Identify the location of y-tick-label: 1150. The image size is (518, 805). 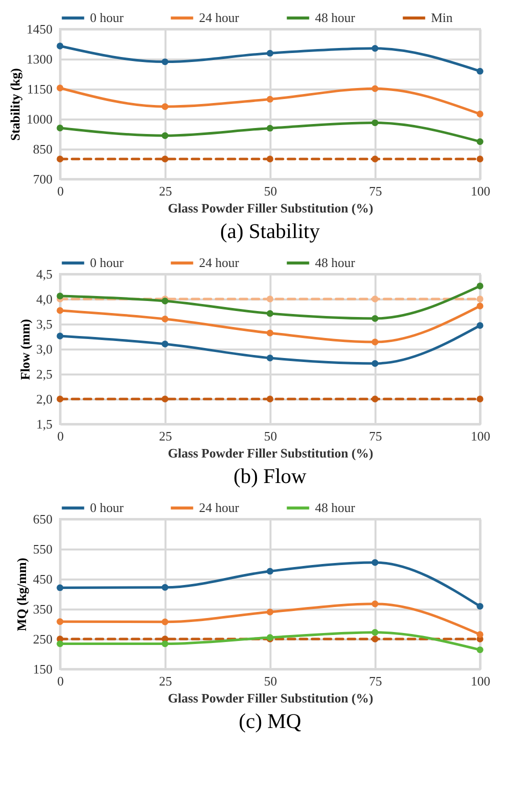
(39, 89).